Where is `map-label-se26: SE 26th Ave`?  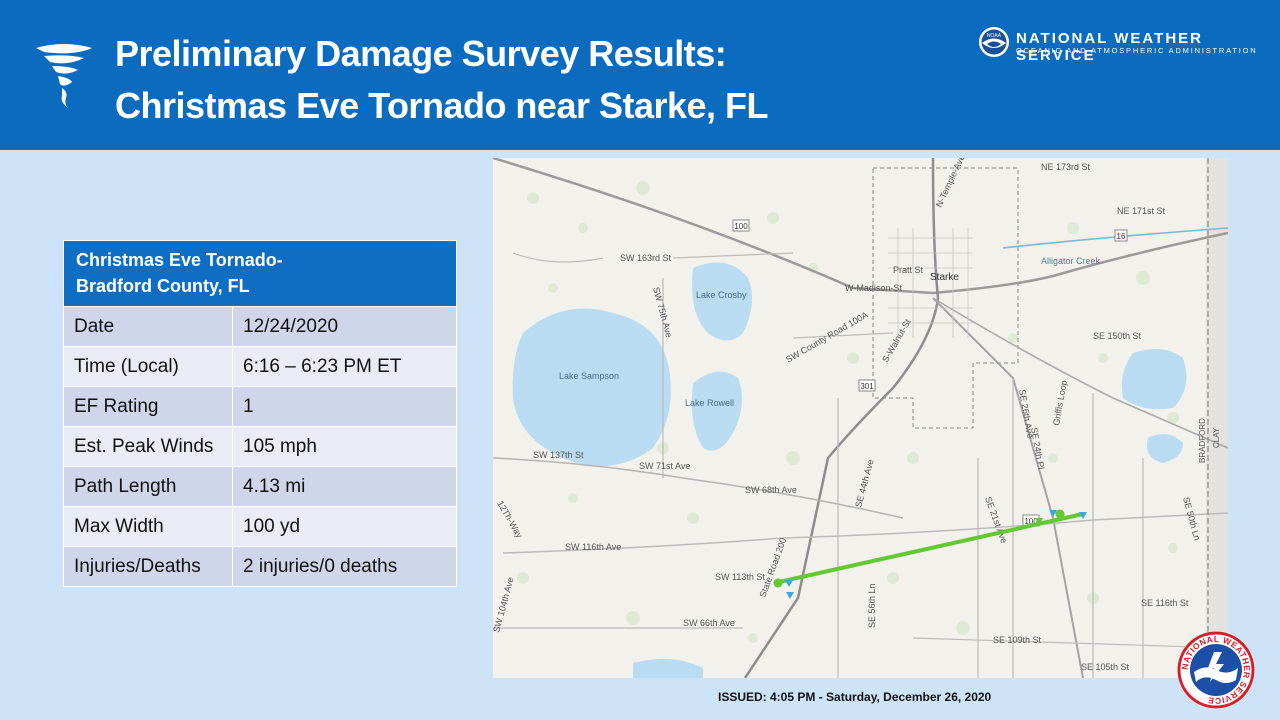 map-label-se26: SE 26th Ave is located at coordinates (1026, 414).